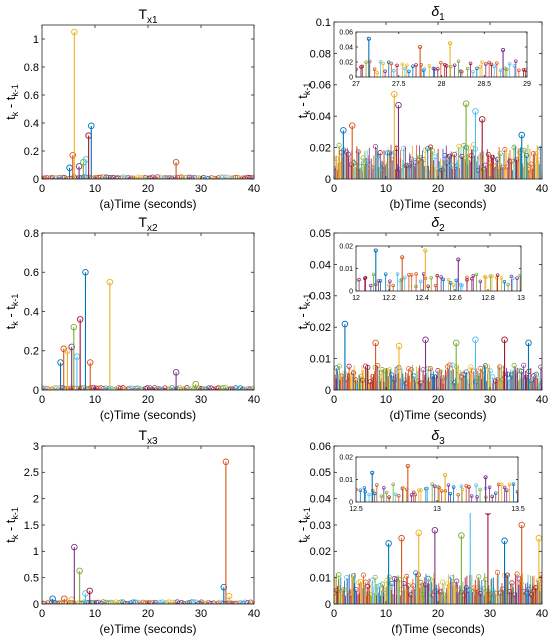 The width and height of the screenshot is (550, 639). What do you see at coordinates (346, 457) in the screenshot?
I see `y-tick-label: 0.02` at bounding box center [346, 457].